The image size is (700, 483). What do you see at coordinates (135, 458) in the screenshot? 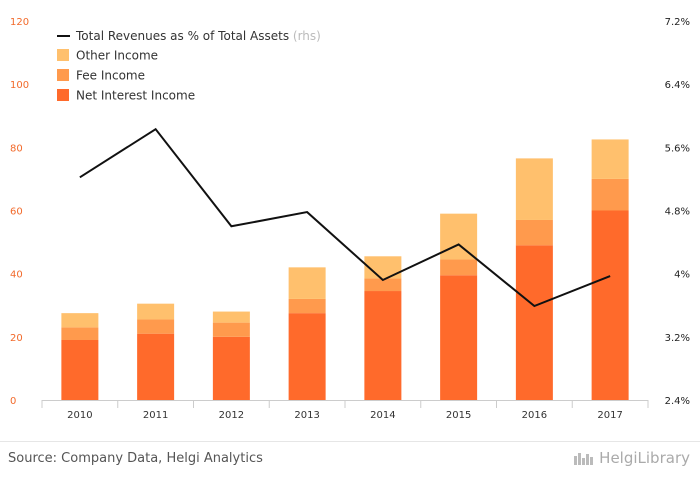
I see `source-note: Source: Company Data, Helgi Analytics` at bounding box center [135, 458].